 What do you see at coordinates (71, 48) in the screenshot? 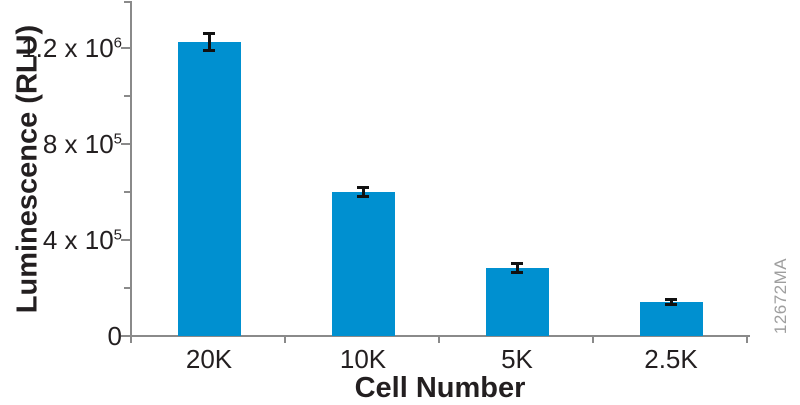
I see `y-tick-label: 1.2 x 106` at bounding box center [71, 48].